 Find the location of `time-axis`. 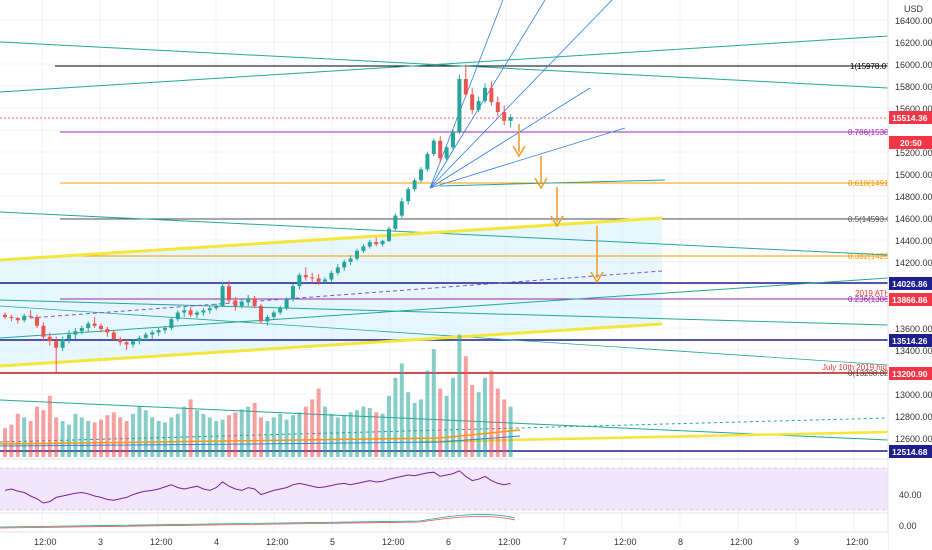

time-axis is located at coordinates (444, 541).